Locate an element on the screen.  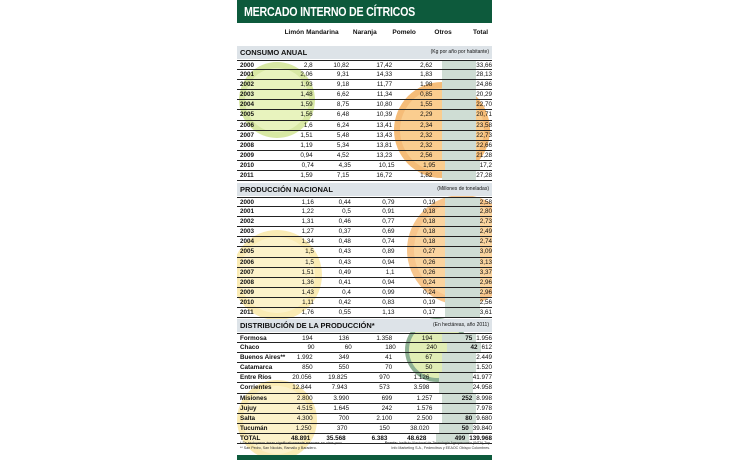
table-cell: 1,83 is located at coordinates (426, 75).